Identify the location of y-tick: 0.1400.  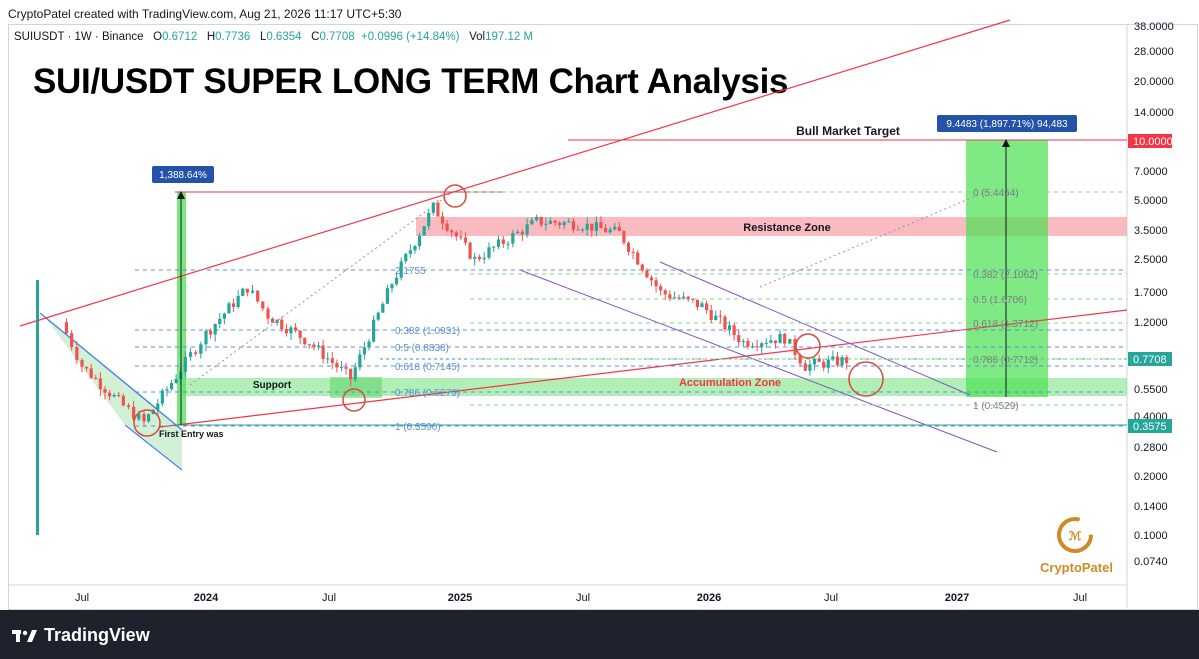
(1151, 507).